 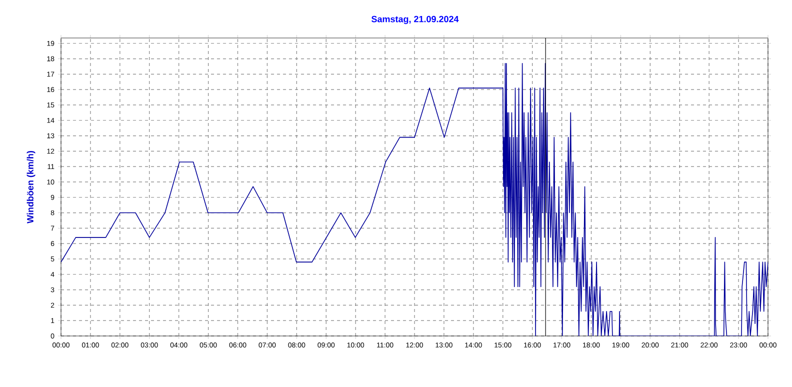 What do you see at coordinates (31, 187) in the screenshot?
I see `y-axis-title: Windböen (km/h)` at bounding box center [31, 187].